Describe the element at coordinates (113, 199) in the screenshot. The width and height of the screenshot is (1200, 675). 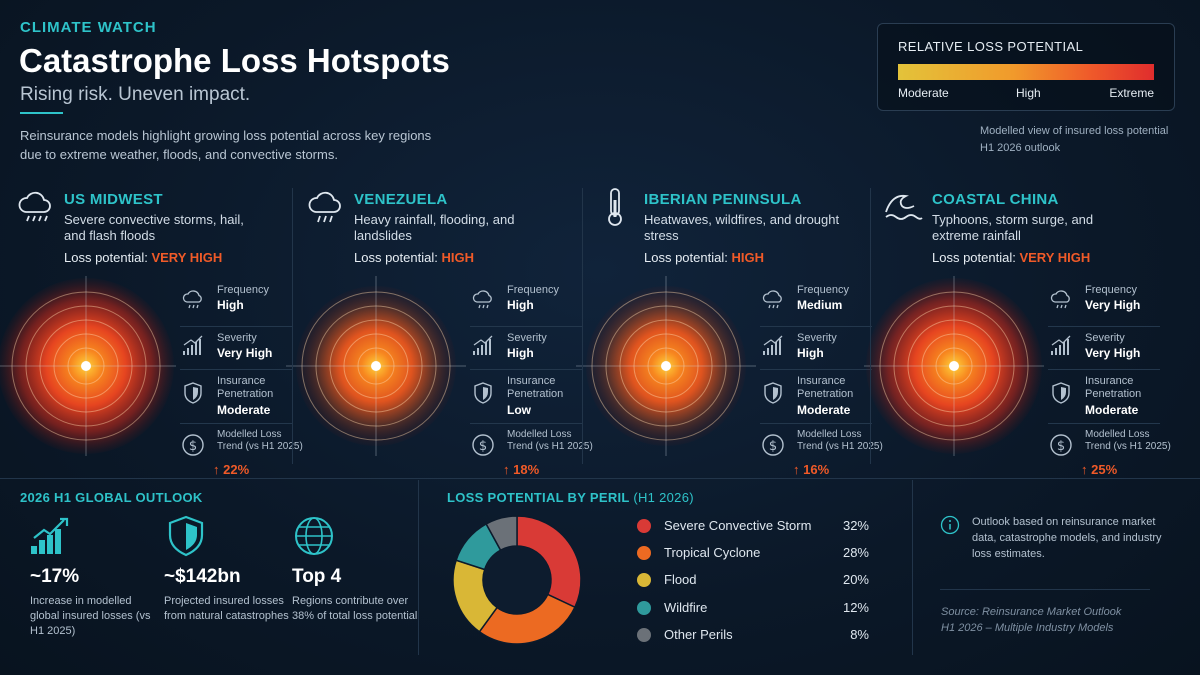
I see `region-name: US MIDWEST` at that location.